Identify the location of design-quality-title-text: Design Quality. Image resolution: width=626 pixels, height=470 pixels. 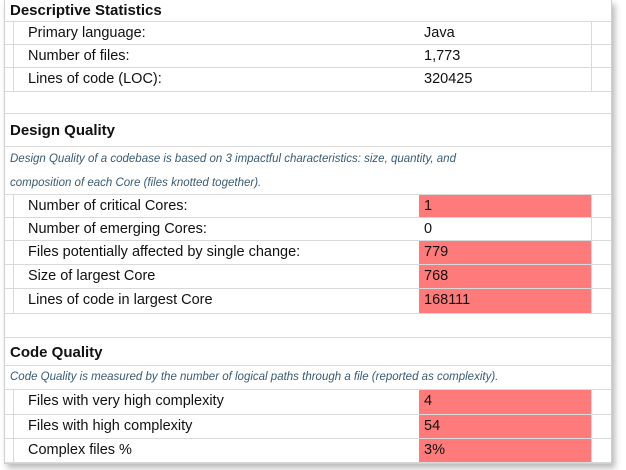
(63, 130).